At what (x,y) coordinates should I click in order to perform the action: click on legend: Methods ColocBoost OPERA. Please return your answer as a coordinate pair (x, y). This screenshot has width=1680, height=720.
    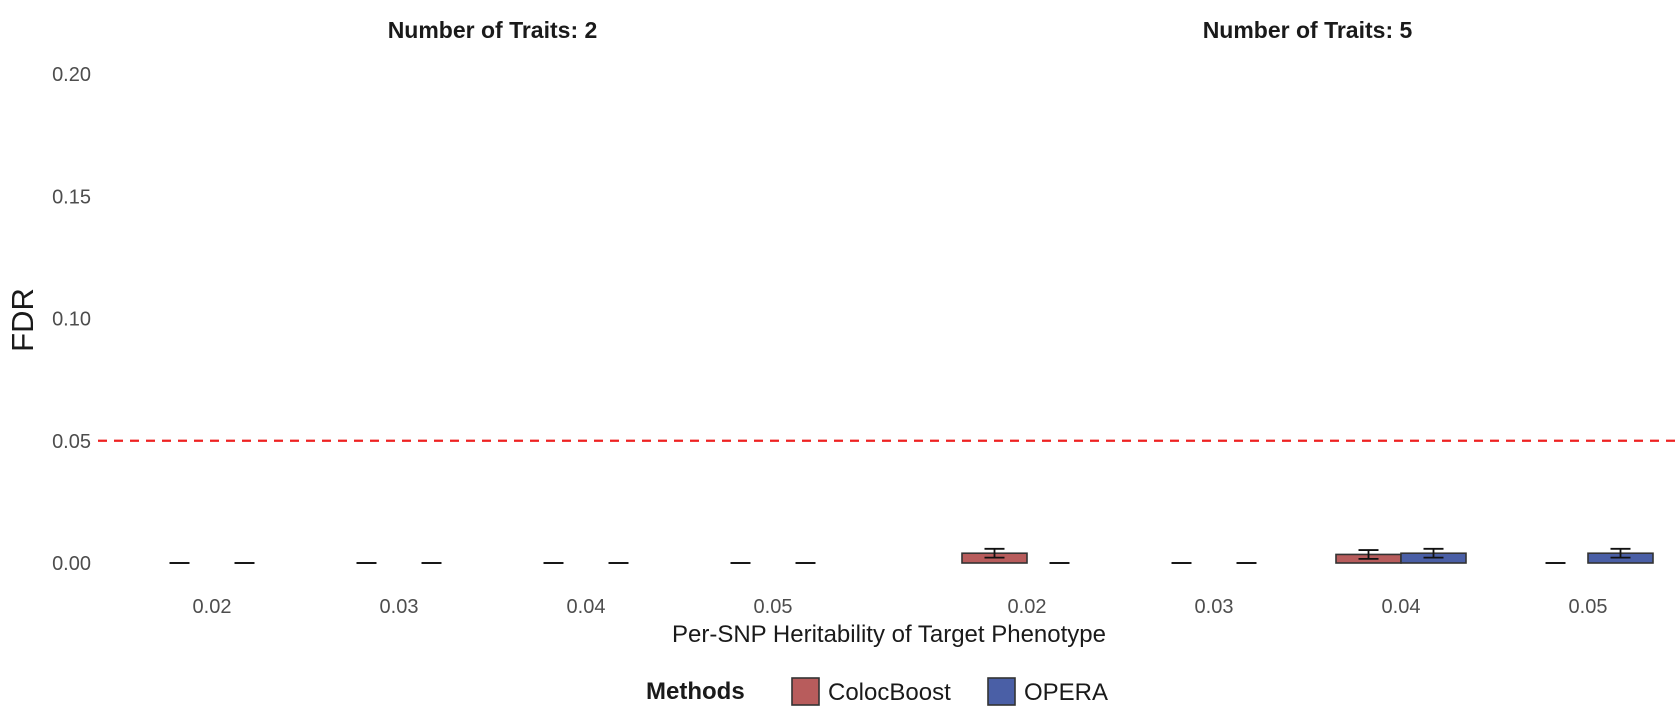
    Looking at the image, I should click on (877, 691).